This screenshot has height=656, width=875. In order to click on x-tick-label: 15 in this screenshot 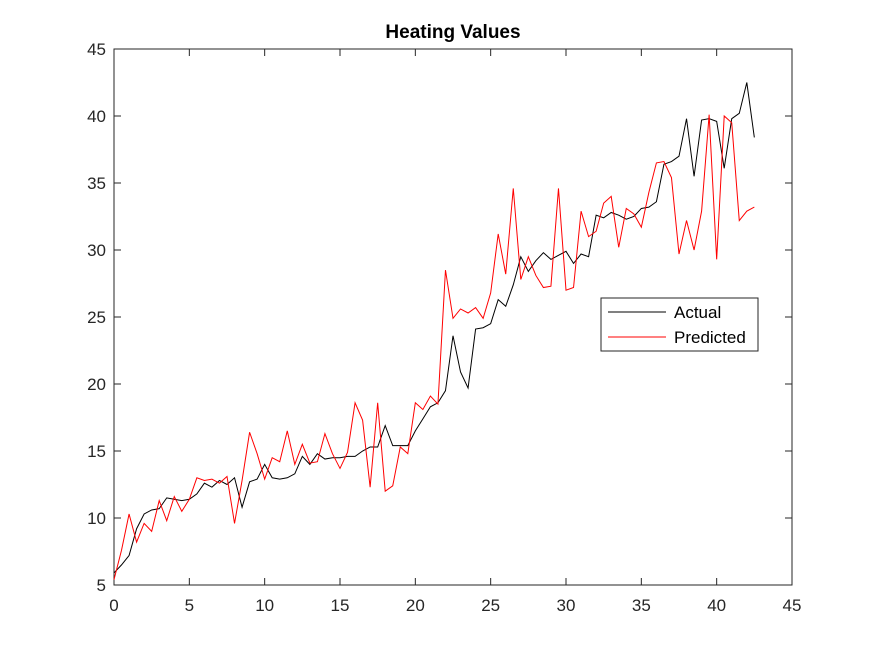, I will do `click(340, 605)`.